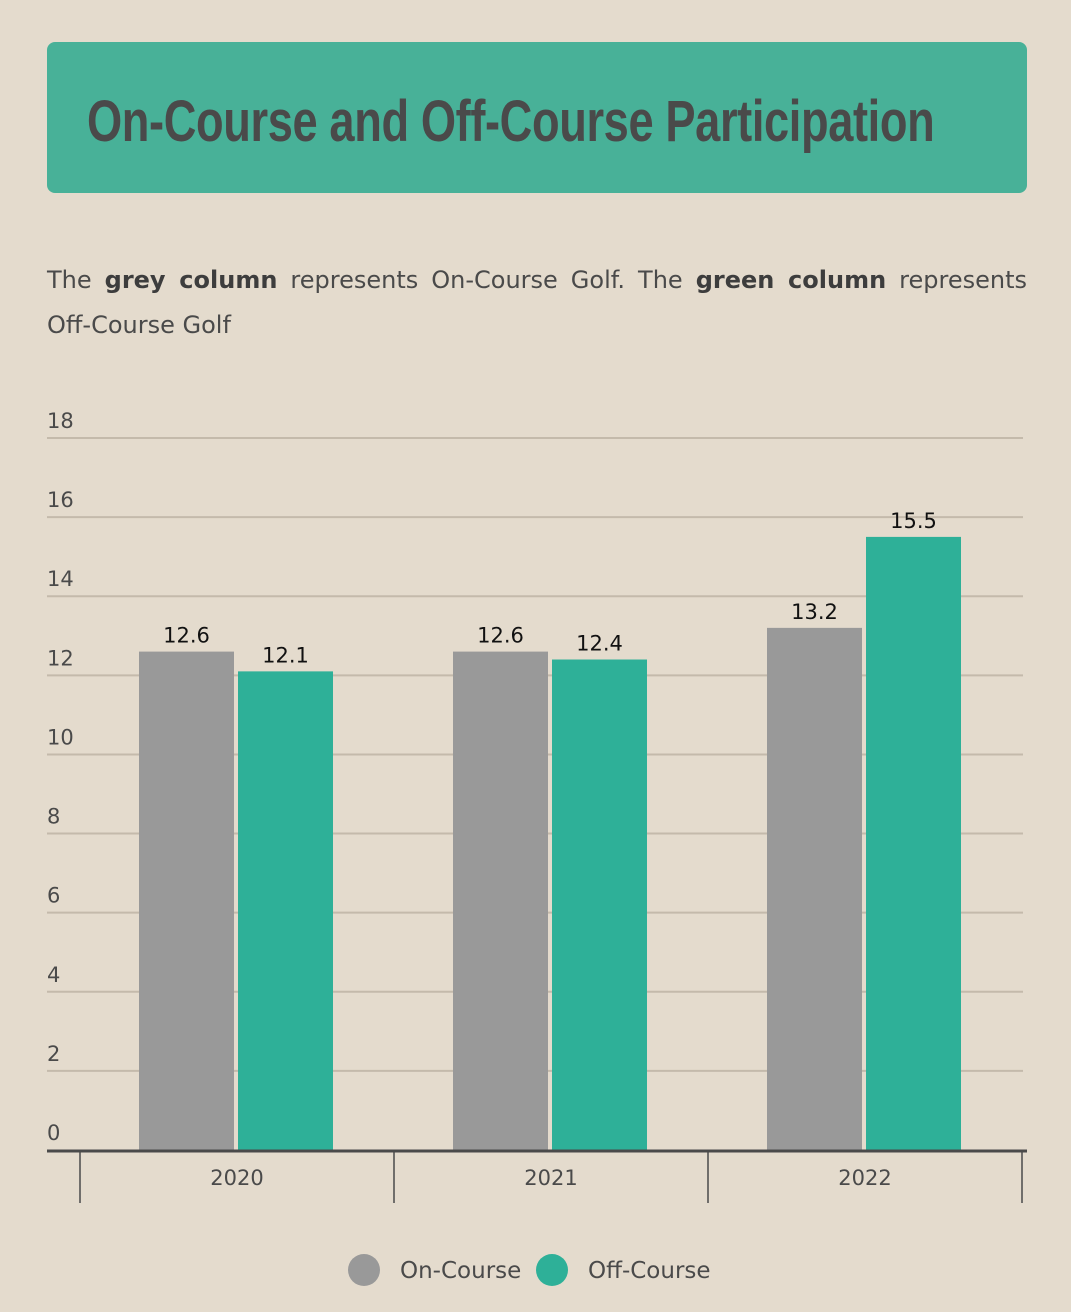  Describe the element at coordinates (599, 644) in the screenshot. I see `data-label: 12.4` at that location.